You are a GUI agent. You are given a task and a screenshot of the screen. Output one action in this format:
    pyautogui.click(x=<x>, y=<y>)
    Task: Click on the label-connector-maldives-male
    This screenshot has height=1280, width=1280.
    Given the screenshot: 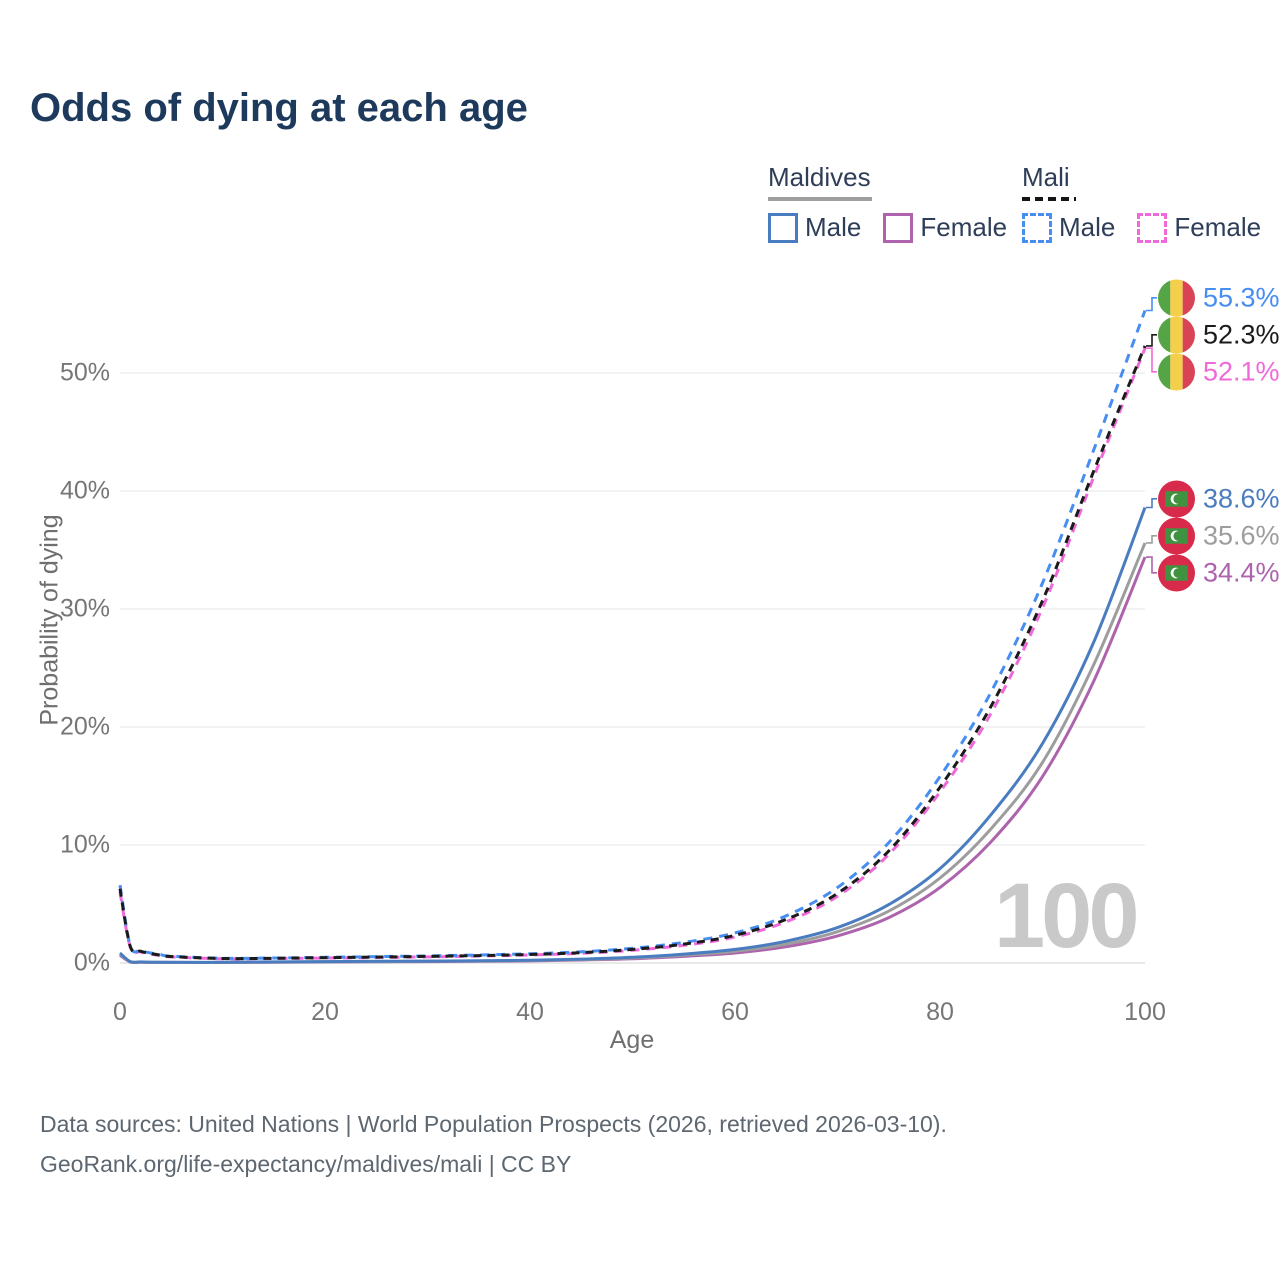 What is the action you would take?
    pyautogui.click(x=1151, y=503)
    